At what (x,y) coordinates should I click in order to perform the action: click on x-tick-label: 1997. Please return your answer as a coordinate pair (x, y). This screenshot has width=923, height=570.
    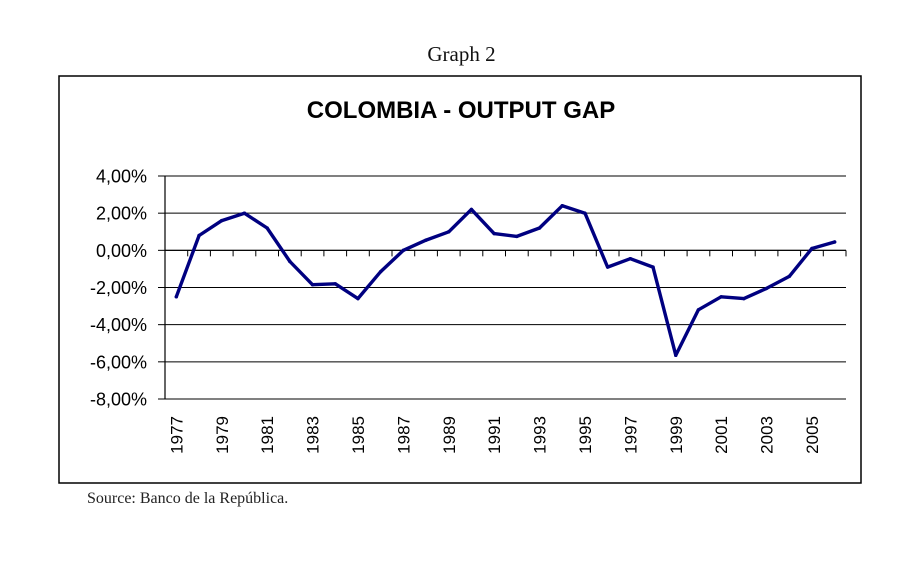
    Looking at the image, I should click on (630, 435).